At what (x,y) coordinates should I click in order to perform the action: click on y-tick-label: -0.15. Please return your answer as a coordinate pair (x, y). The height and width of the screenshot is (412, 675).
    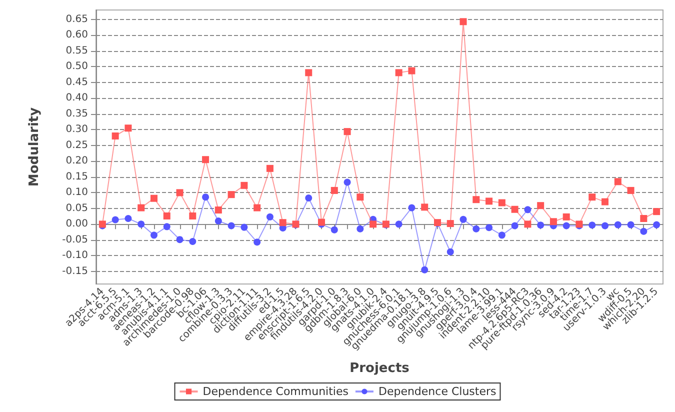
    Looking at the image, I should click on (75, 271).